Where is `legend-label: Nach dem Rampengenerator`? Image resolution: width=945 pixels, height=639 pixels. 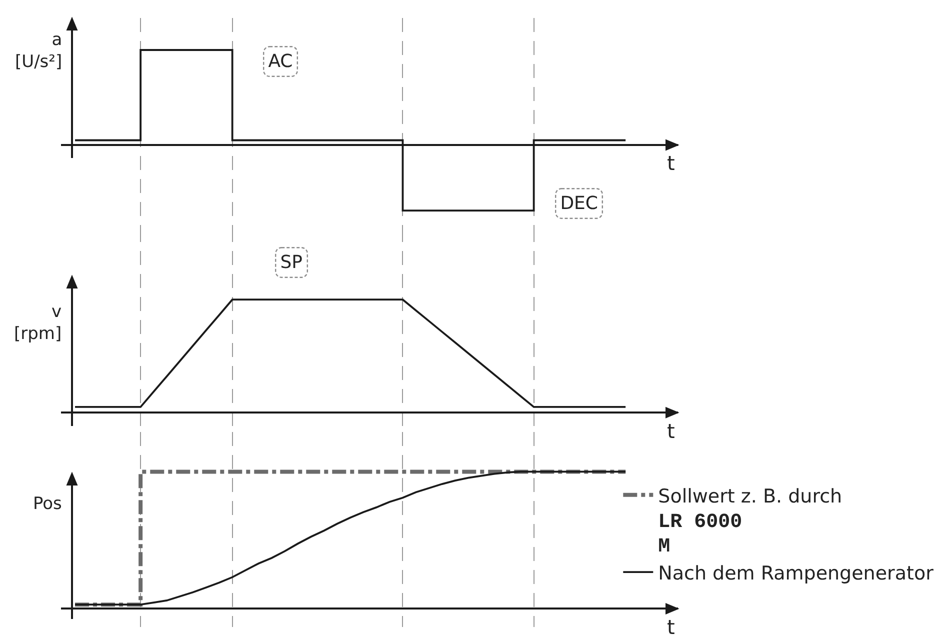 legend-label: Nach dem Rampengenerator is located at coordinates (796, 573).